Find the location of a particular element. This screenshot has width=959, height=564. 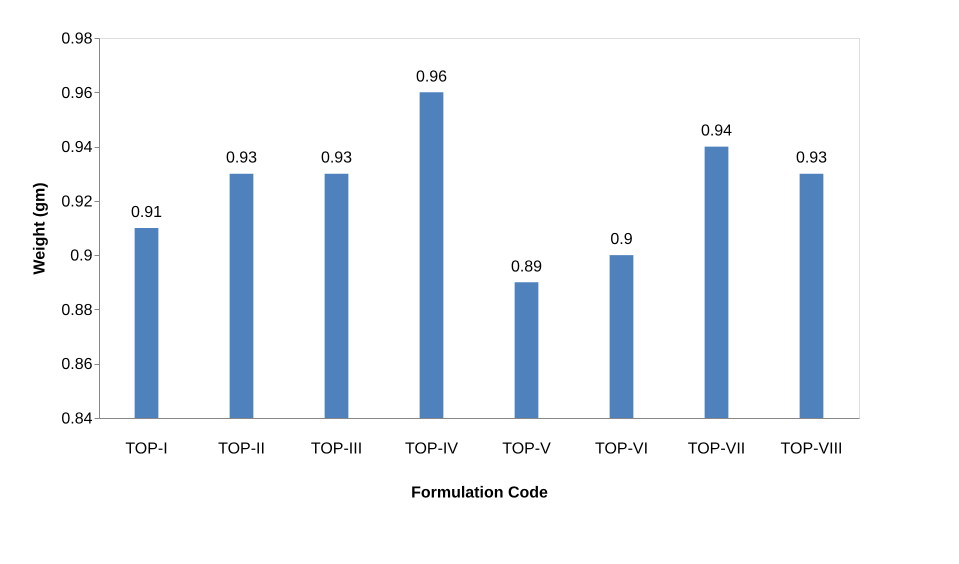

y-axis-title: Weight (gm) is located at coordinates (39, 228).